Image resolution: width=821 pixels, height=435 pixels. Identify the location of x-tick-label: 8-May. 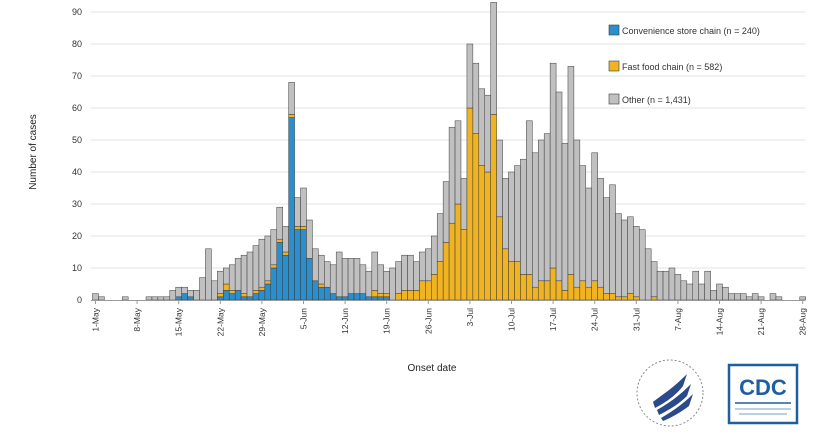
(137, 319).